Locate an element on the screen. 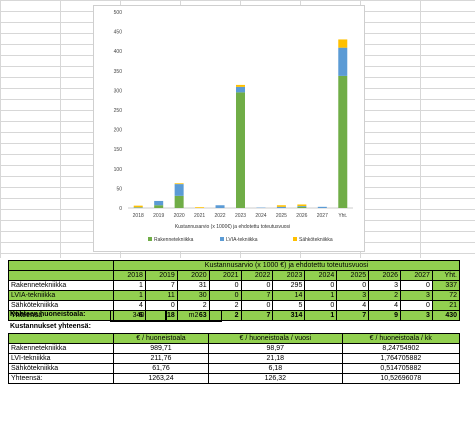  y-tick-label: 300 is located at coordinates (118, 91).